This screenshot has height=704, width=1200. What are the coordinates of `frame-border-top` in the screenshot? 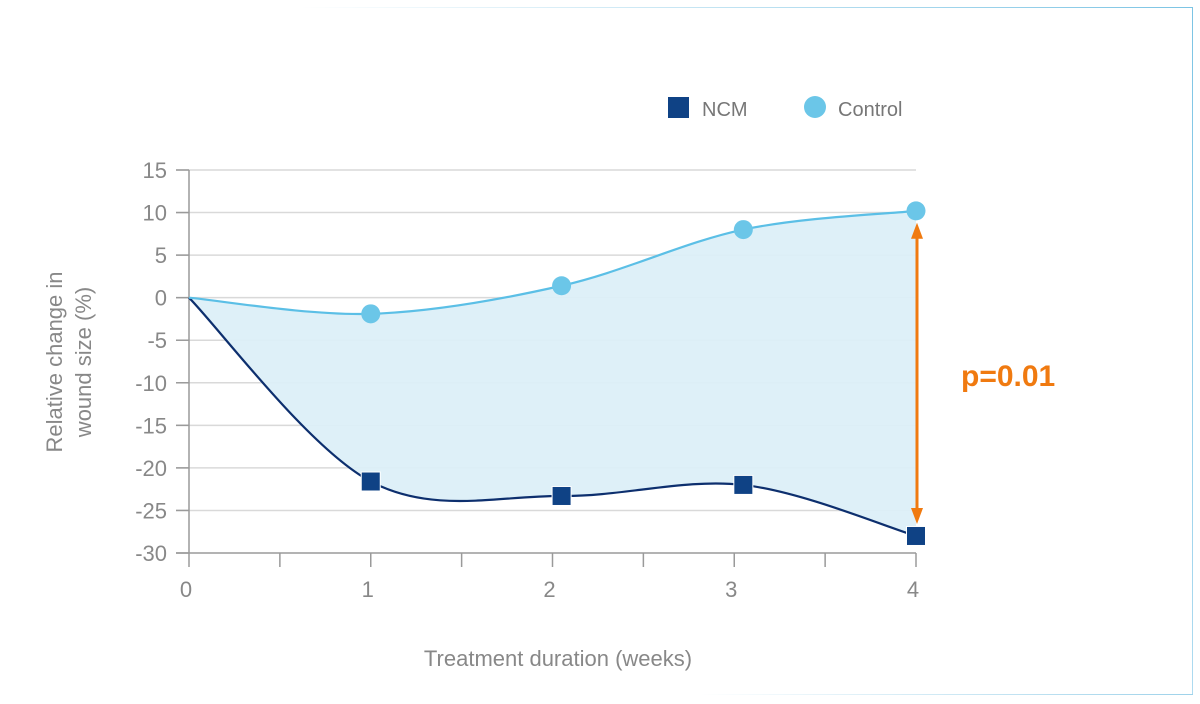 It's located at (746, 7).